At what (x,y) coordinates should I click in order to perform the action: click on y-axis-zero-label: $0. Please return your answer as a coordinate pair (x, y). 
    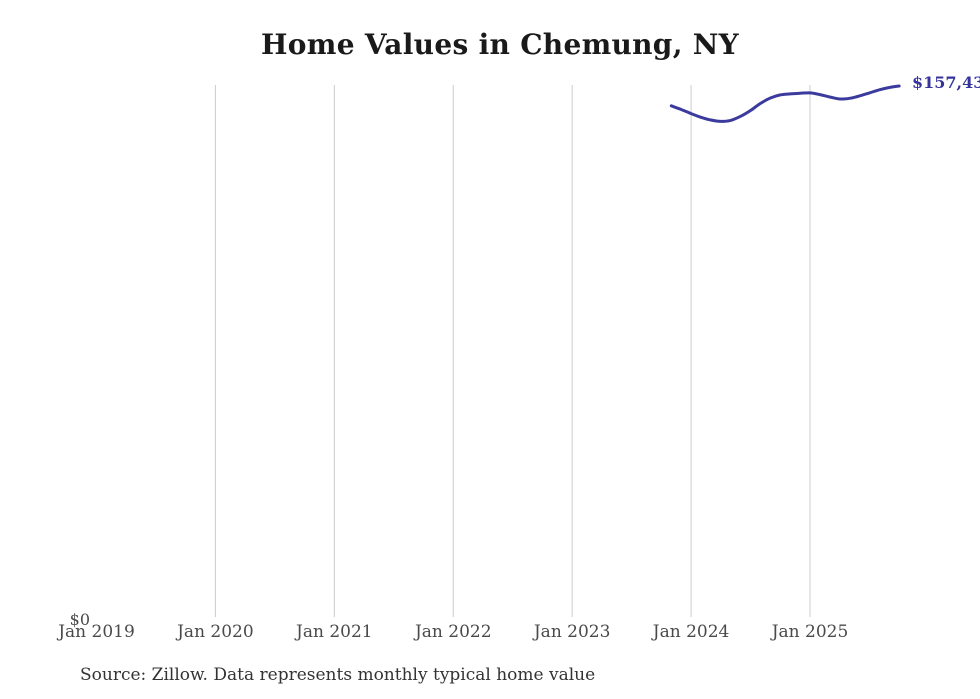
    Looking at the image, I should click on (79, 619).